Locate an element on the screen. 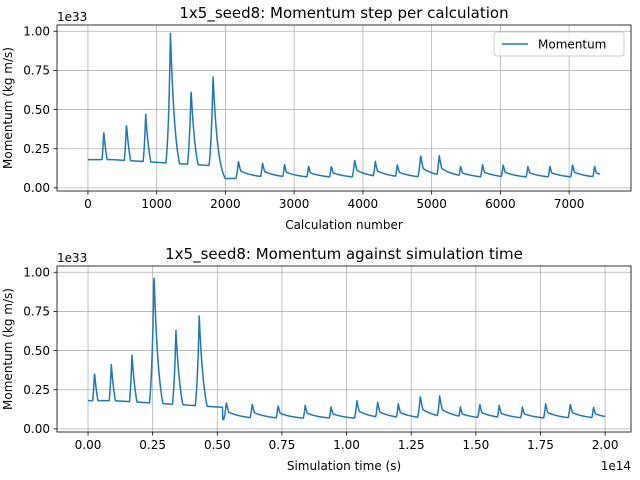 The height and width of the screenshot is (480, 640). top-chart-x-tick-label: 3000 is located at coordinates (294, 204).